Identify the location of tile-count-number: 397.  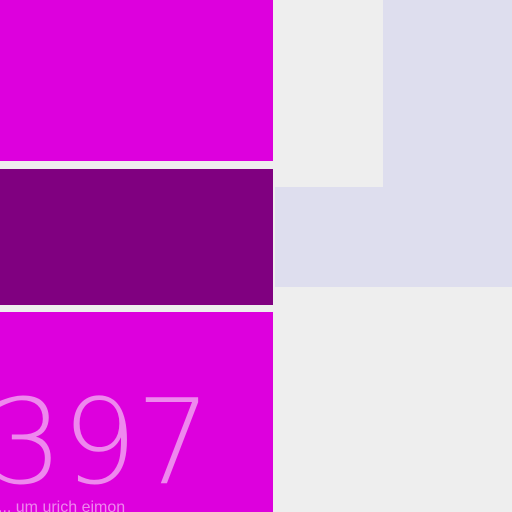
(105, 442).